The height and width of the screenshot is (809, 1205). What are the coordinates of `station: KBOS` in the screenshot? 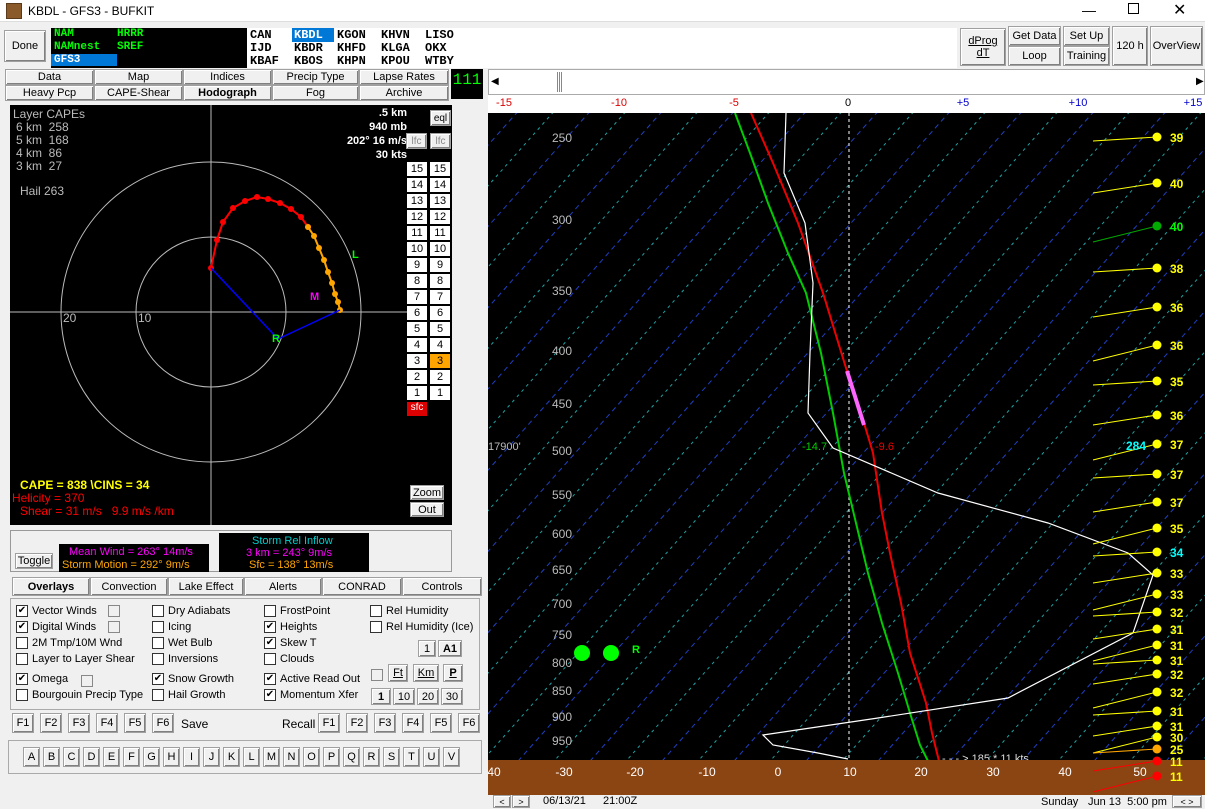 It's located at (308, 61).